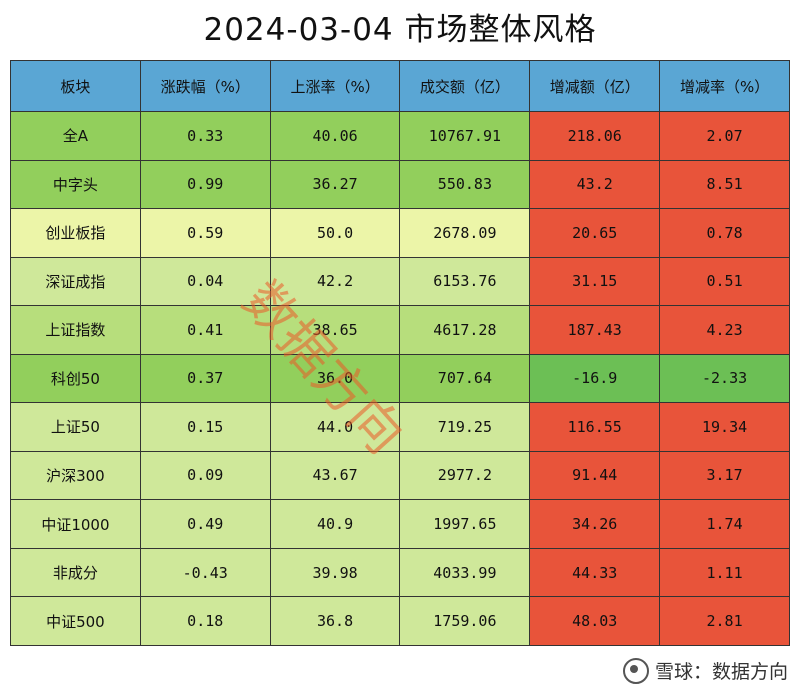  I want to click on cell-delta: 187.43, so click(595, 330).